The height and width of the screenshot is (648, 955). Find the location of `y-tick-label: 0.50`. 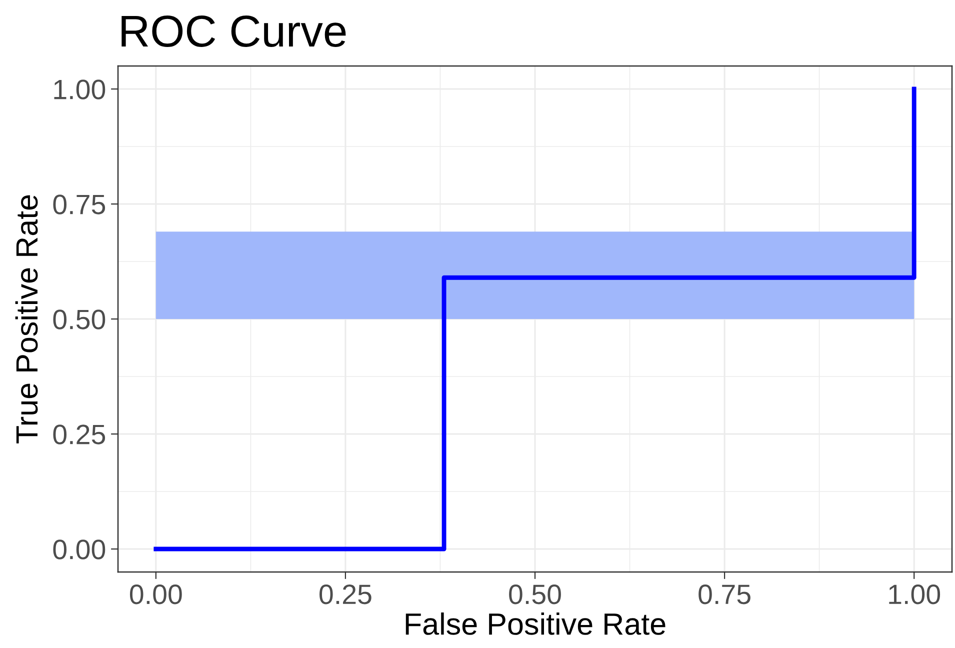

y-tick-label: 0.50 is located at coordinates (79, 320).